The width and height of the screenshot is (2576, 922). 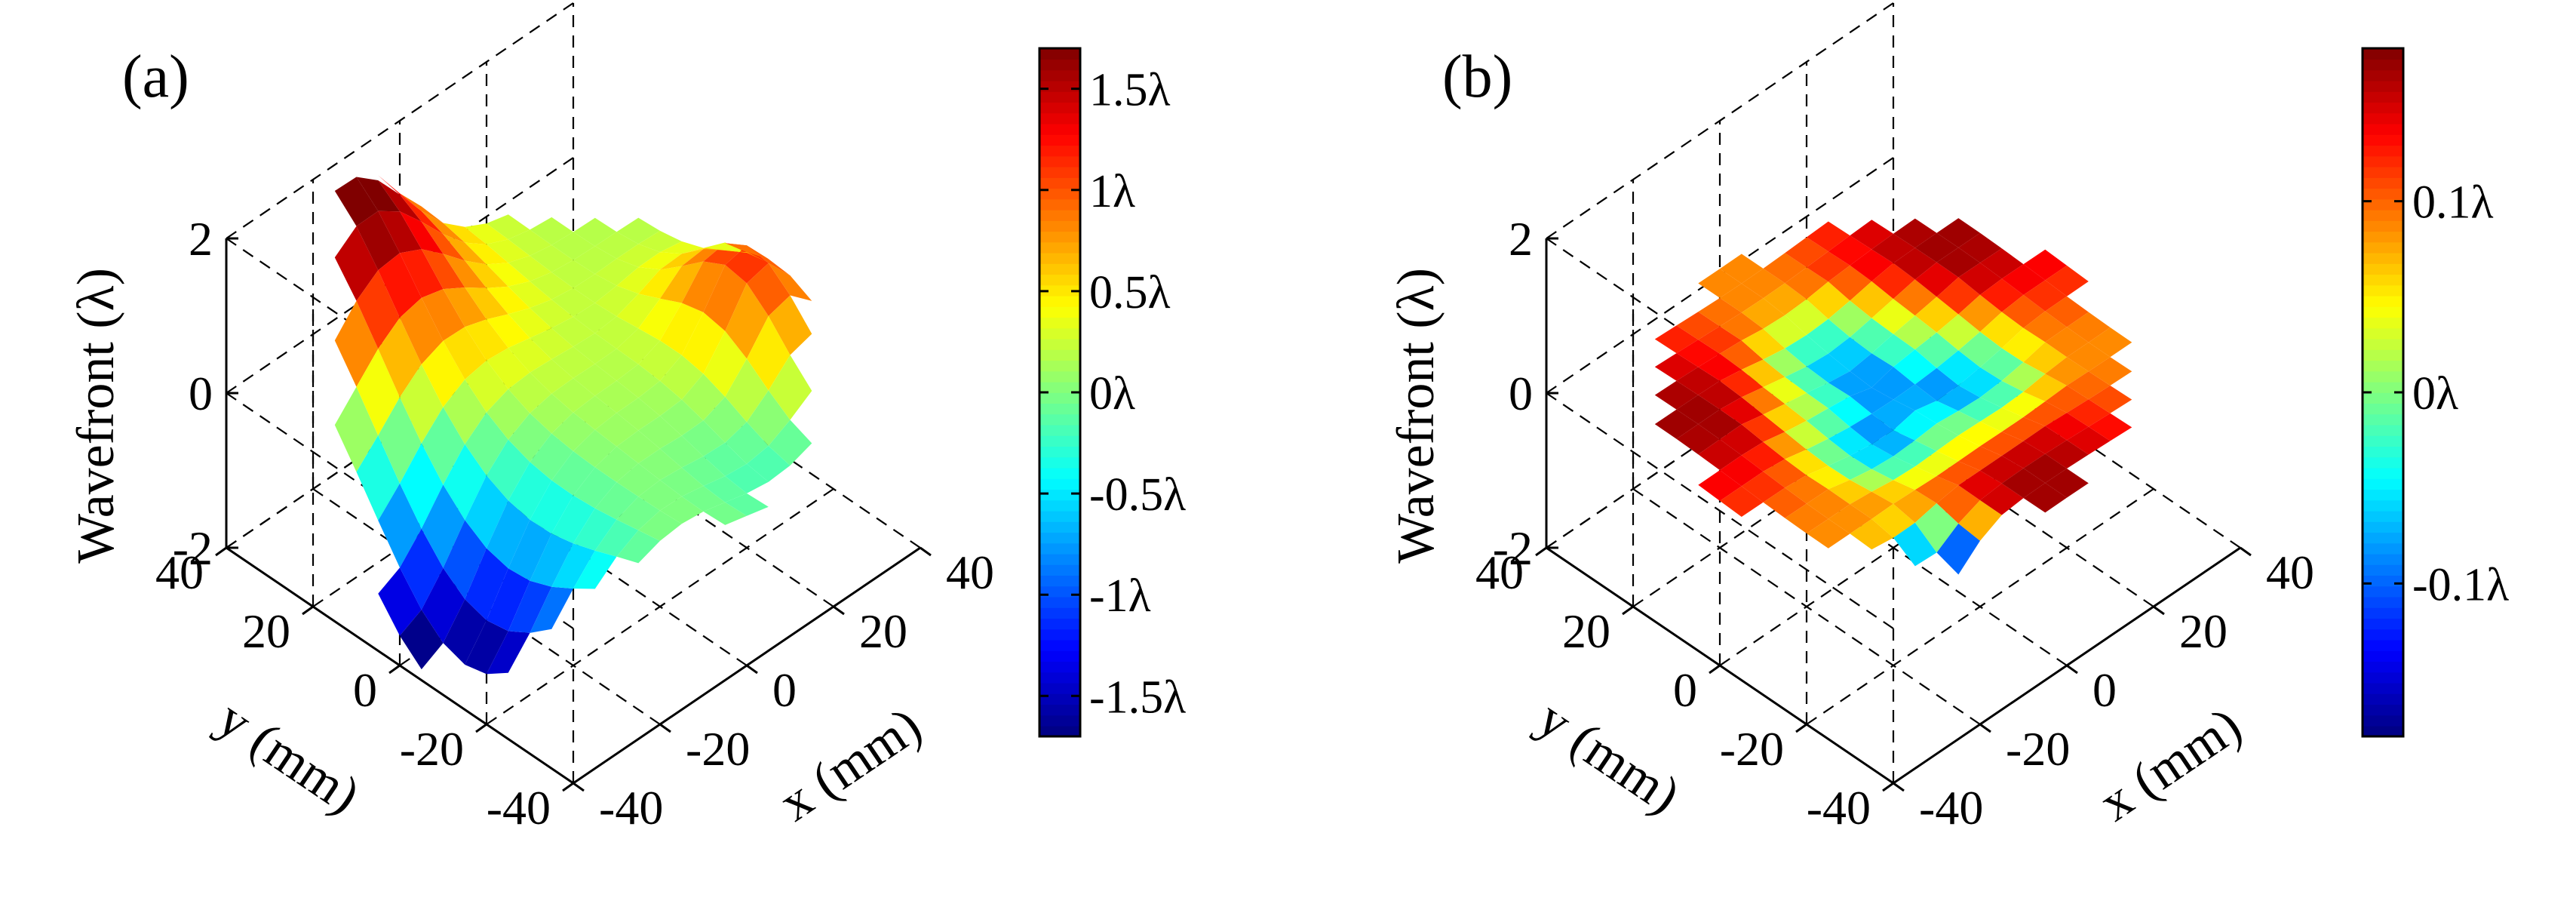 I want to click on x-tick-label: -40, so click(x=631, y=807).